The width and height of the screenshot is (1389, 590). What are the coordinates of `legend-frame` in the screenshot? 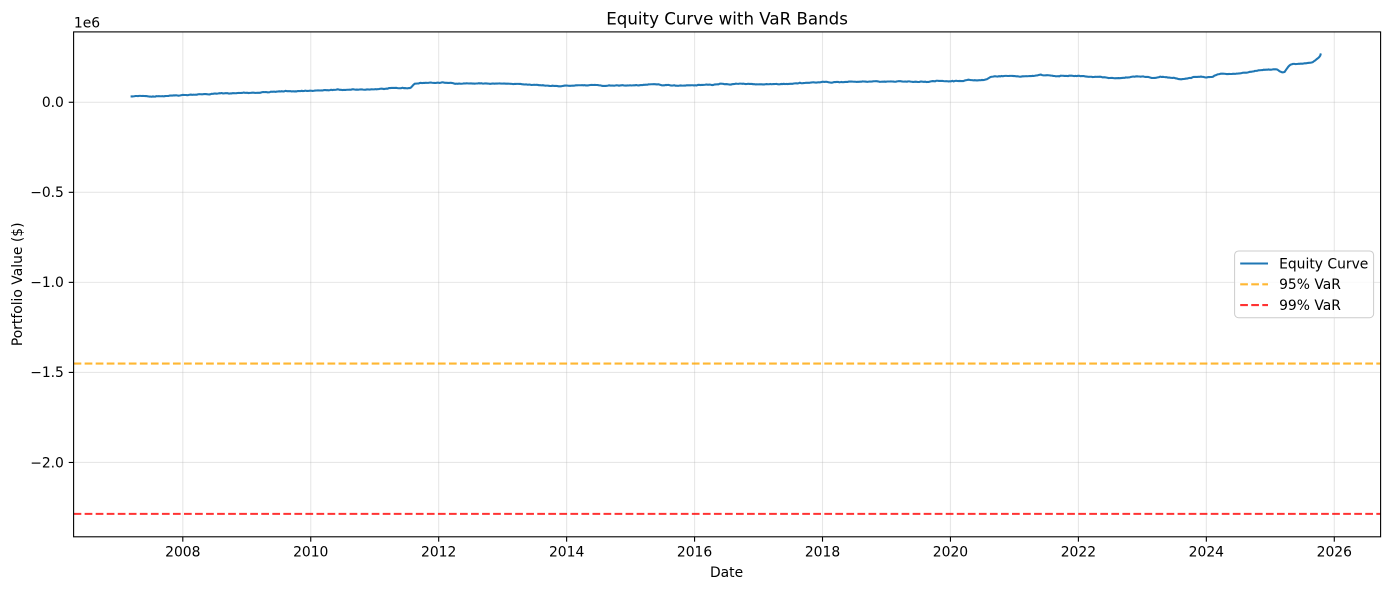 It's located at (1304, 284).